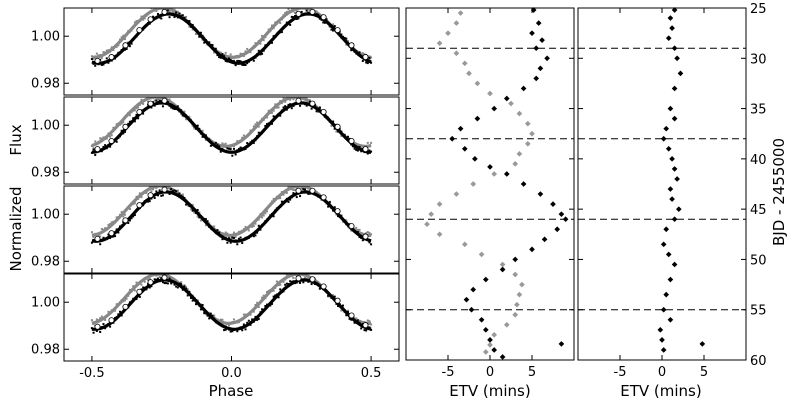 This screenshot has height=400, width=800. I want to click on x-tick-label: 0.0, so click(231, 373).